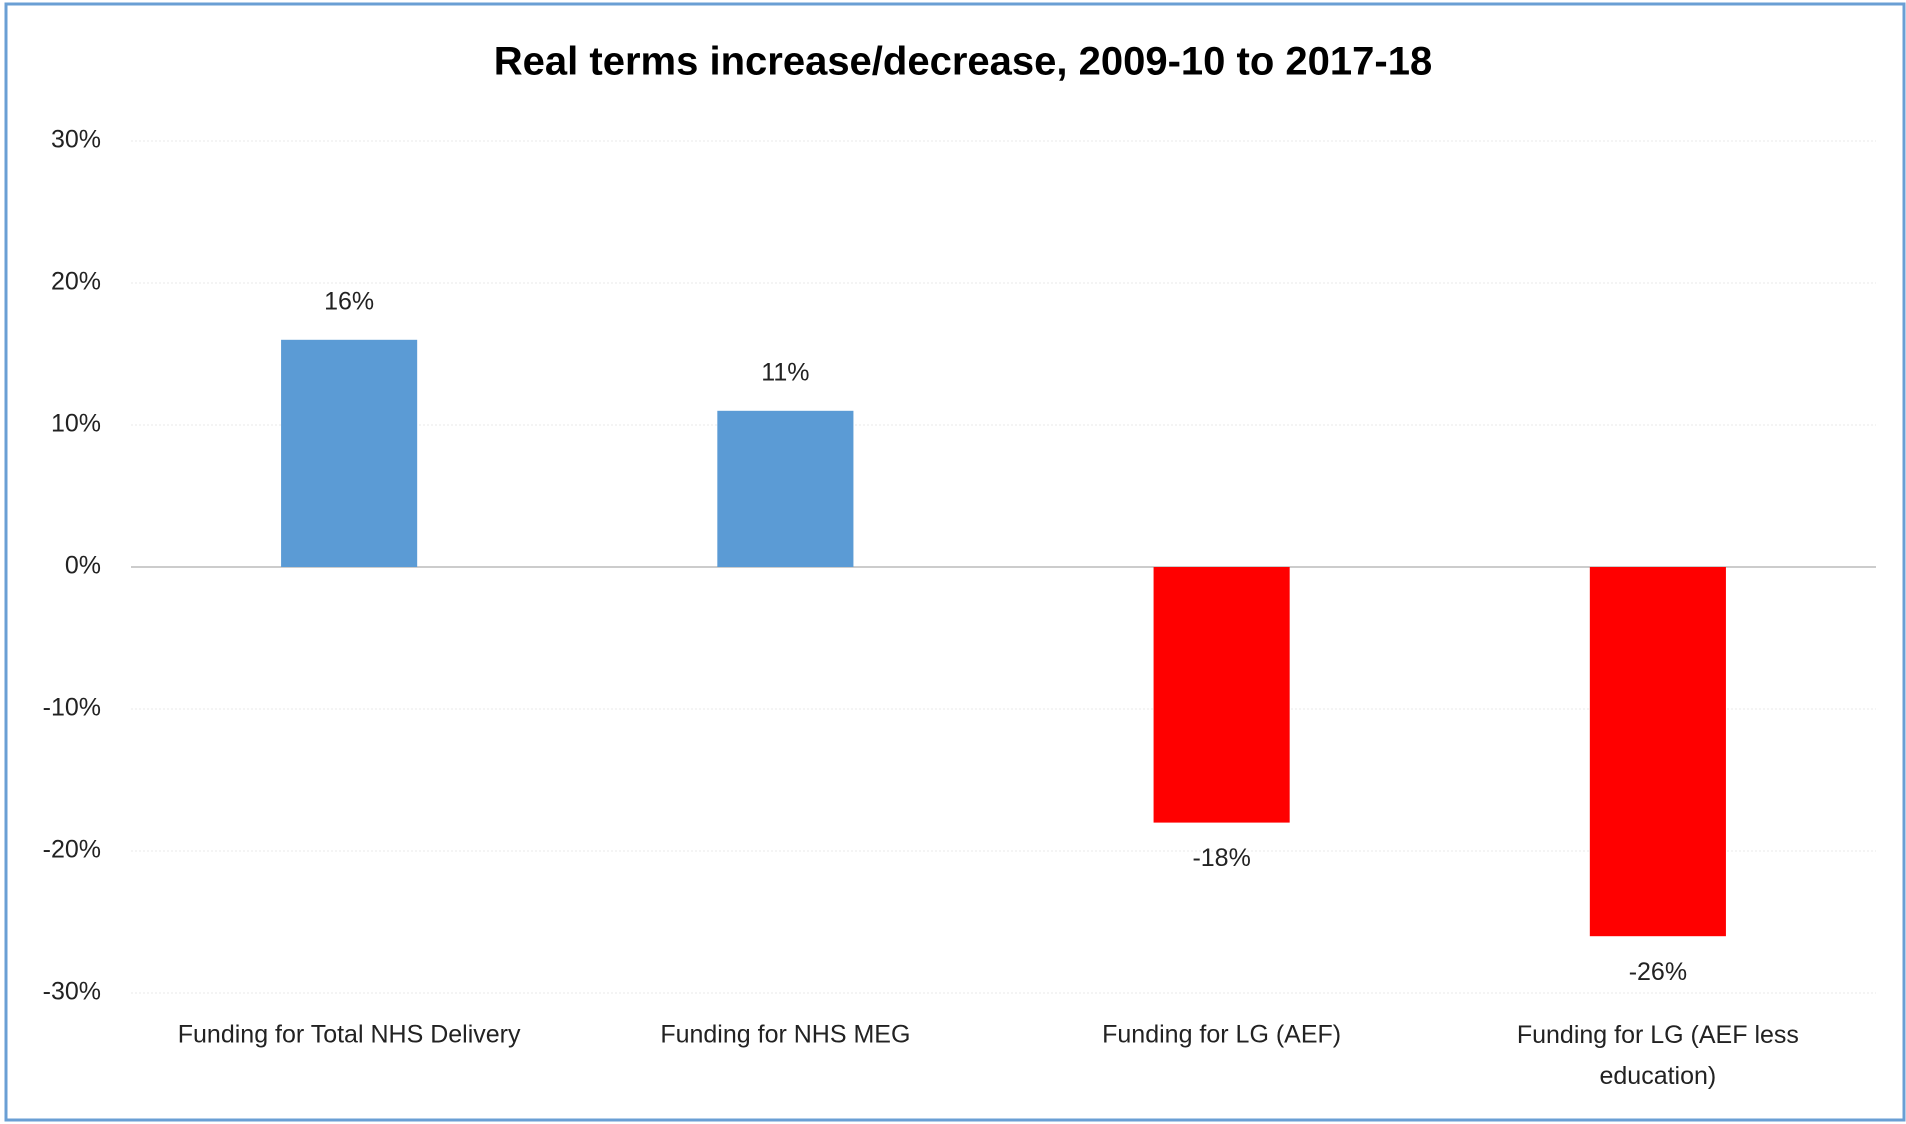 The width and height of the screenshot is (1906, 1124). What do you see at coordinates (1658, 972) in the screenshot?
I see `data-label: -26%` at bounding box center [1658, 972].